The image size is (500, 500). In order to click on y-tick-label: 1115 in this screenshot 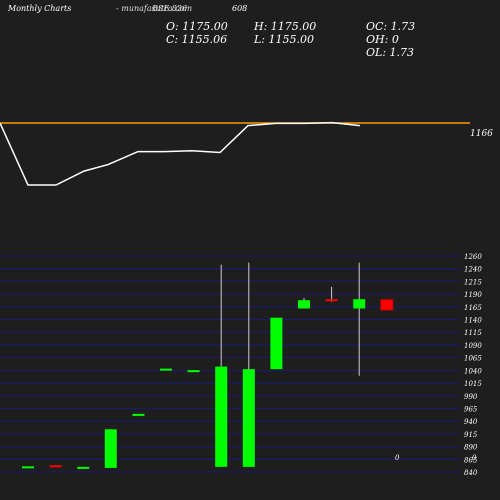, I will do `click(473, 333)`.